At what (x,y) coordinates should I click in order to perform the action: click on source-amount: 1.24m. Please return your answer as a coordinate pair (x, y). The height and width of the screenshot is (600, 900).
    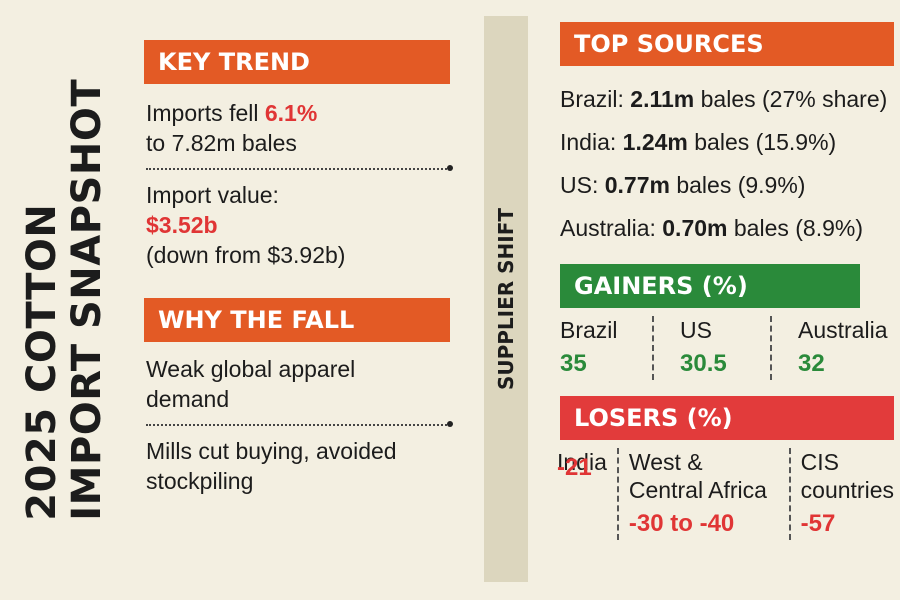
    Looking at the image, I should click on (655, 142).